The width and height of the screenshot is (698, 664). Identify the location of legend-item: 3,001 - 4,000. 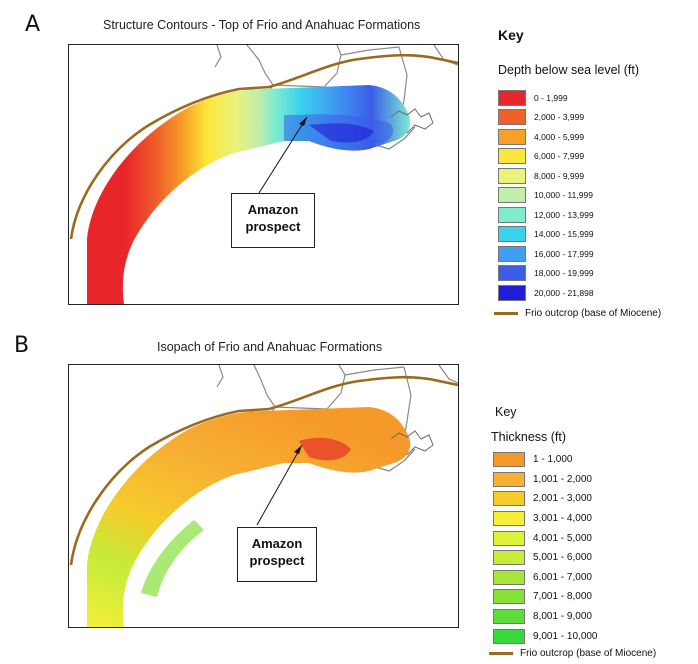
(545, 519).